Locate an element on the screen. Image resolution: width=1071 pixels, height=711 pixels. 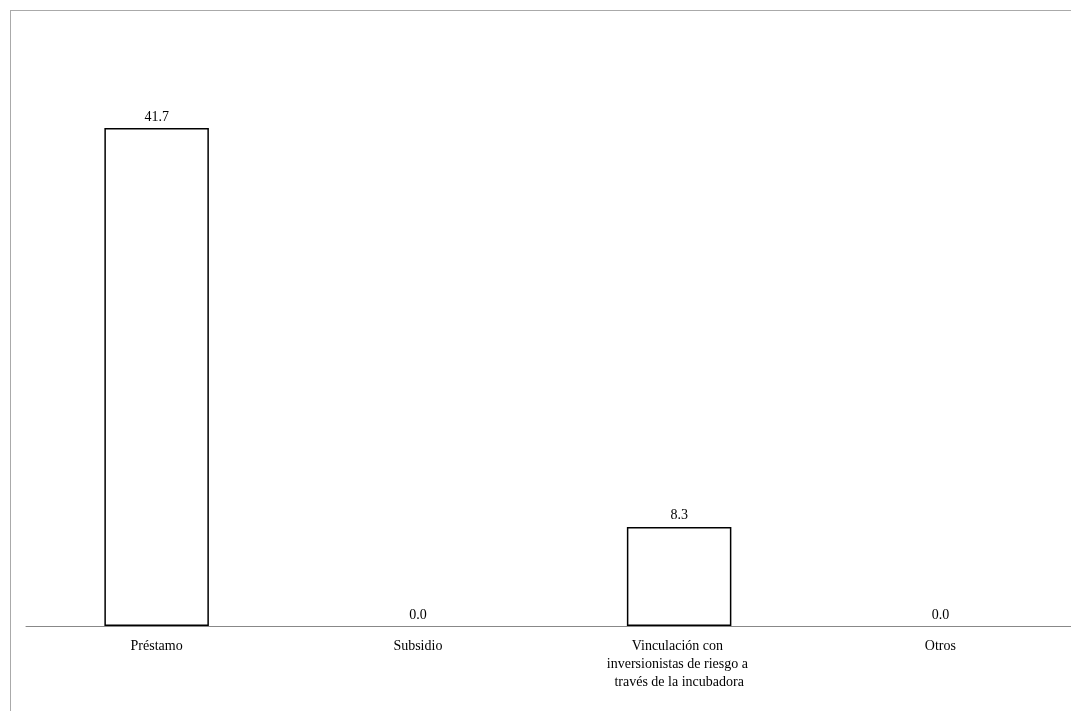
data-label: 8.3 is located at coordinates (679, 515).